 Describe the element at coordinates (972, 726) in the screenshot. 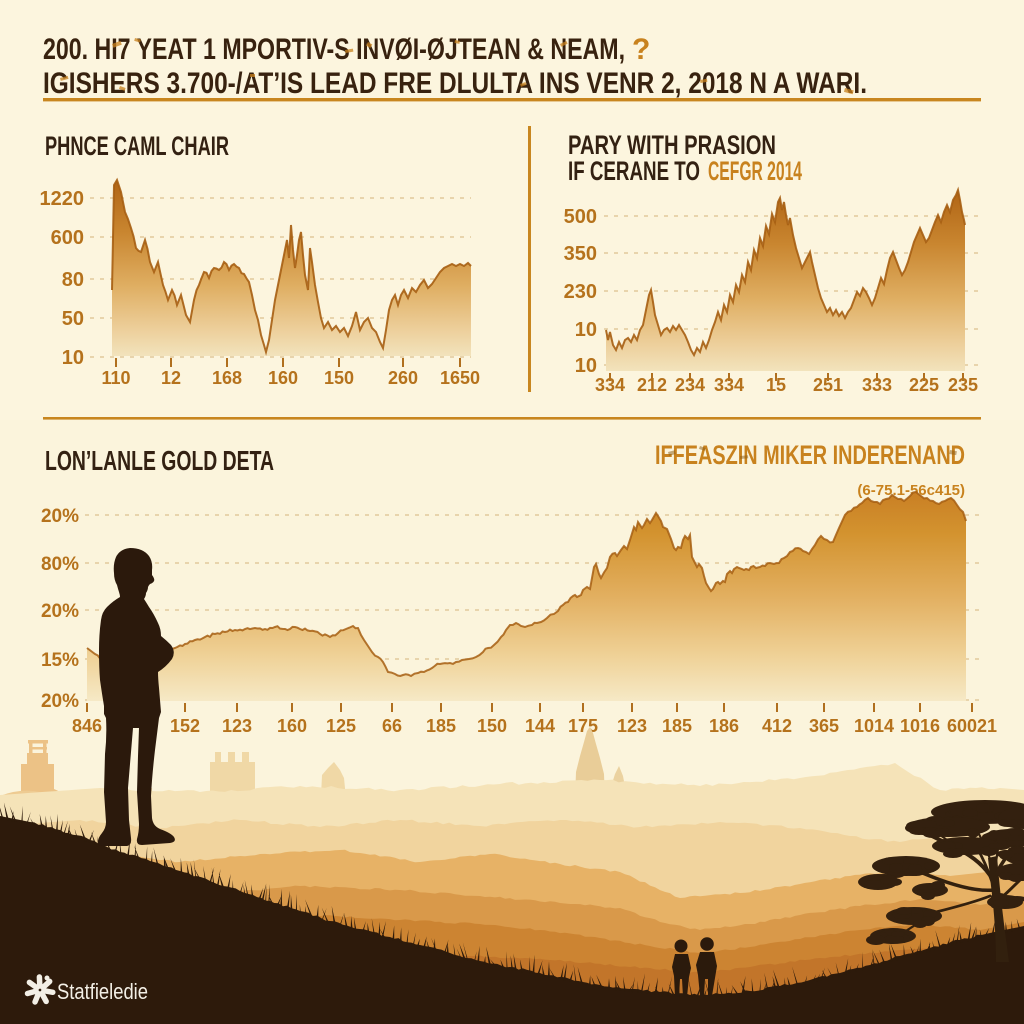

I see `svg-text: 60021` at that location.